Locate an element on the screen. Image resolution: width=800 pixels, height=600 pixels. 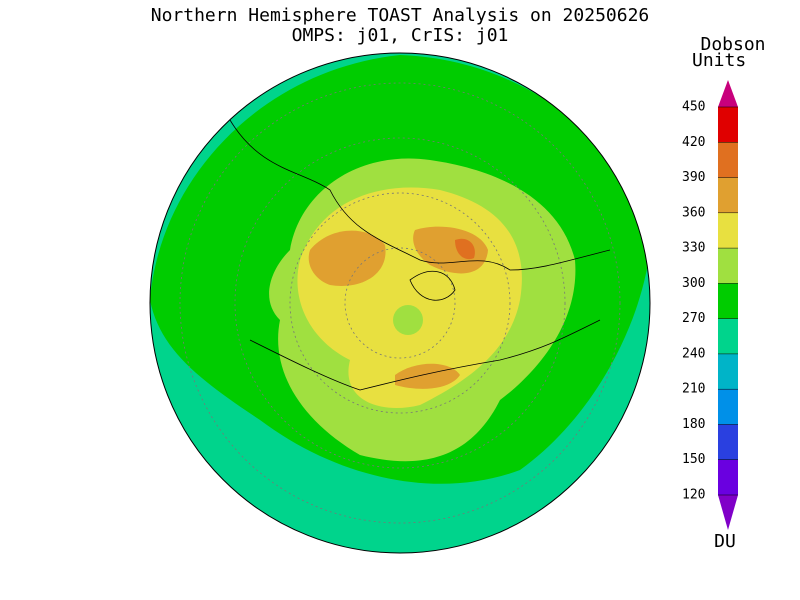
colorbar-label: 390 is located at coordinates (693, 177).